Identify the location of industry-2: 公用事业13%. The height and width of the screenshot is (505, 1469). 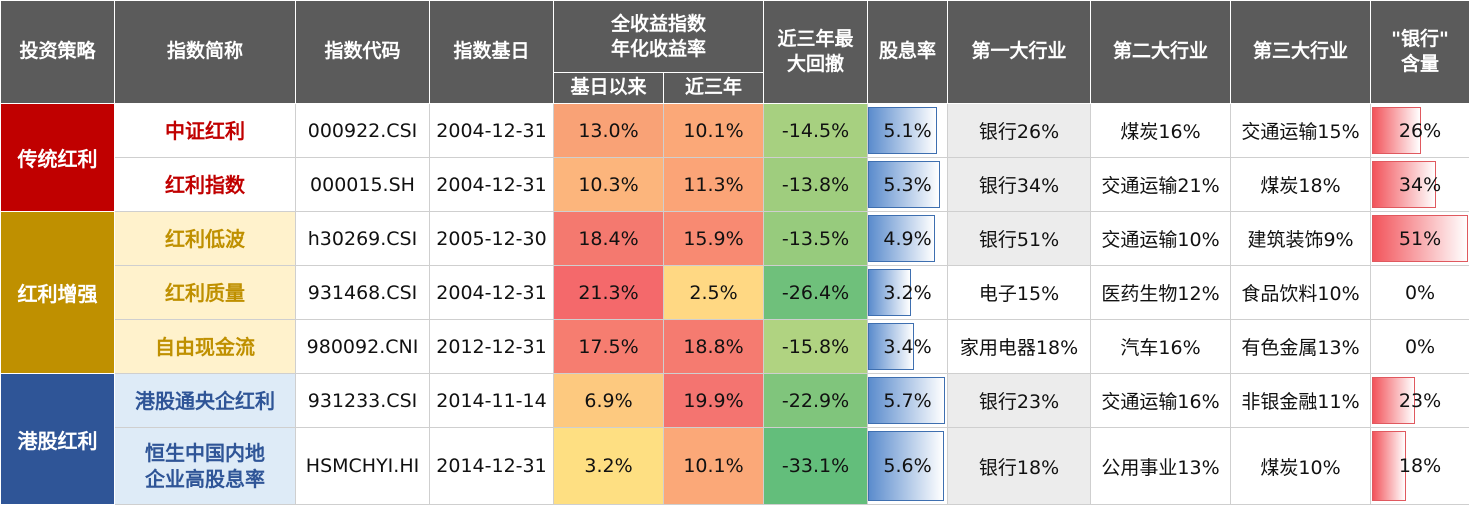
(1161, 466).